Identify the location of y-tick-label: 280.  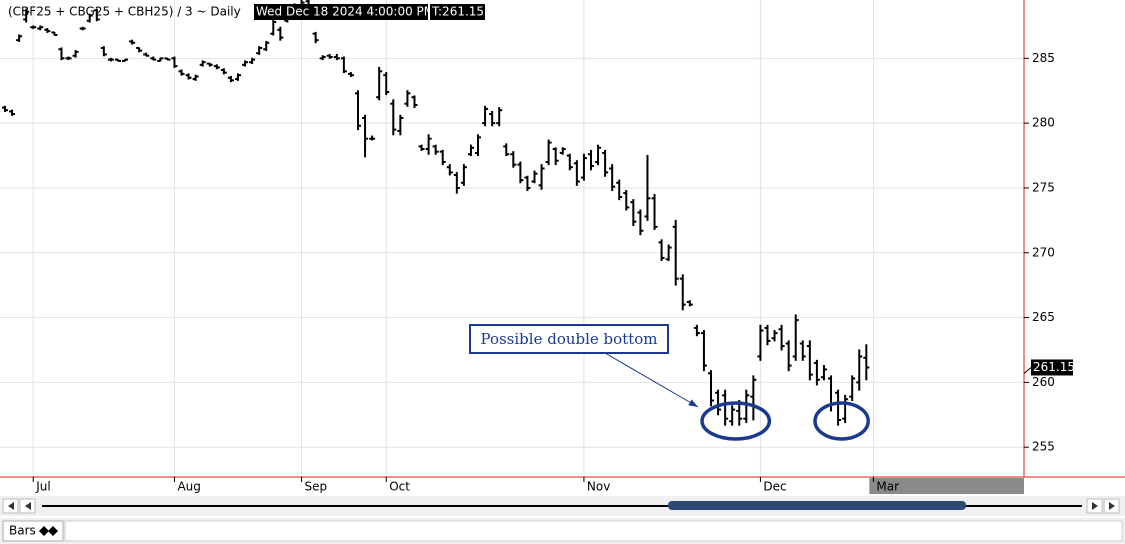
(1043, 123).